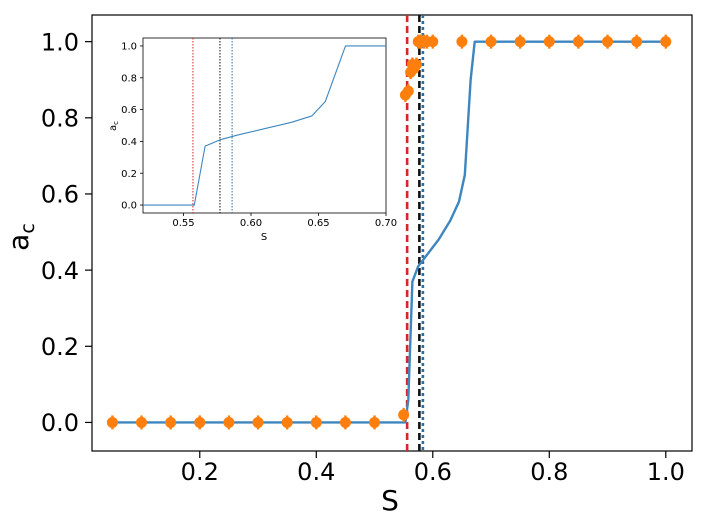 This screenshot has height=524, width=702. I want to click on main-y-axis-label: ac, so click(20, 237).